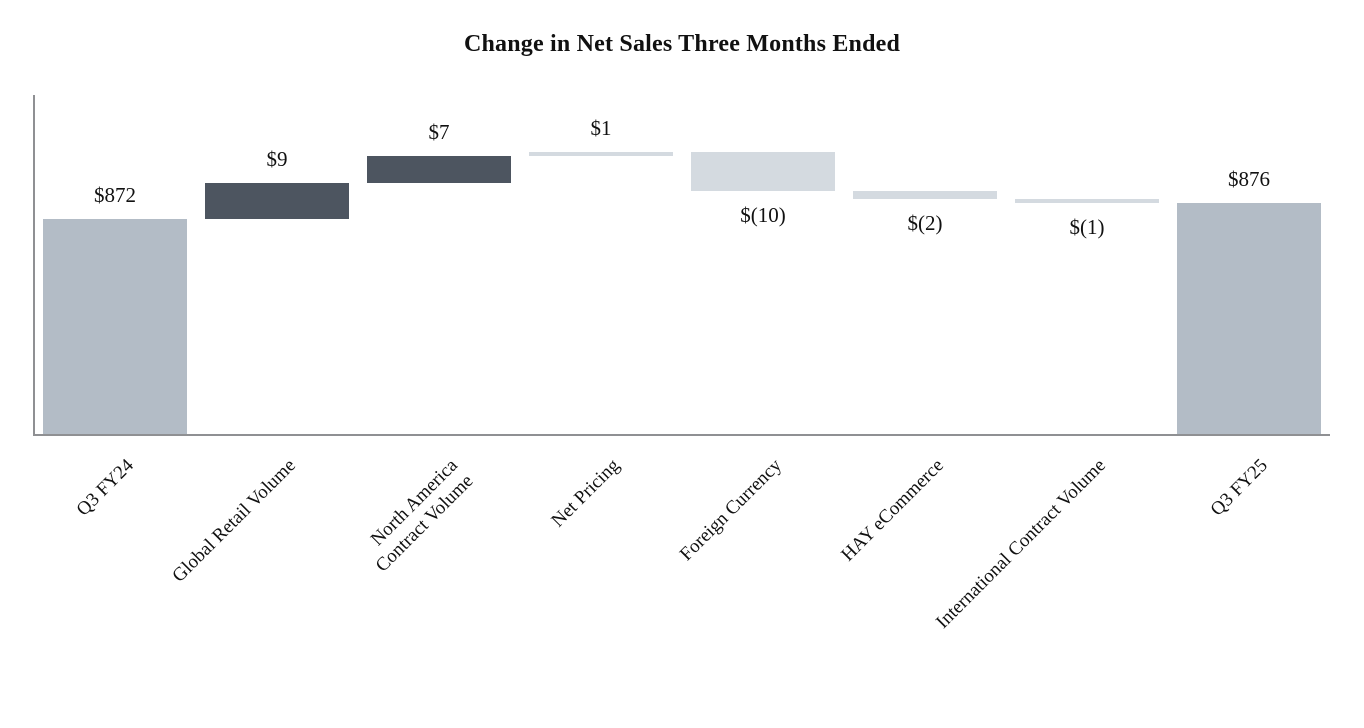 The height and width of the screenshot is (728, 1364). I want to click on bar-q3-fy24, so click(115, 326).